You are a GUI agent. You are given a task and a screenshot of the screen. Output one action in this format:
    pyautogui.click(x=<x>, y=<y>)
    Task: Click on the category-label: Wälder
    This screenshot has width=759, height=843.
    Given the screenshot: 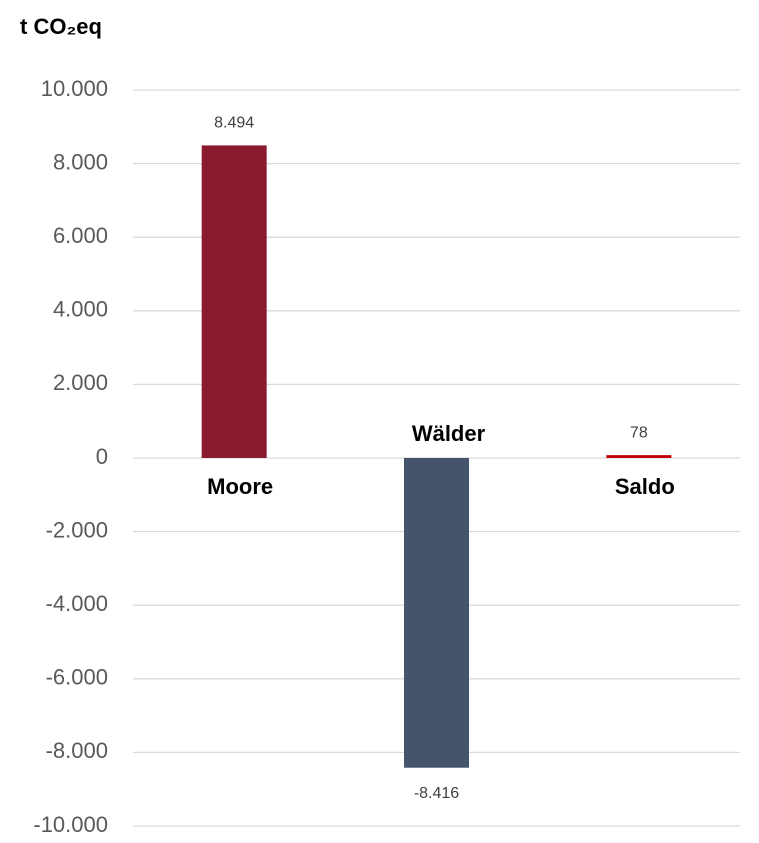 What is the action you would take?
    pyautogui.click(x=449, y=433)
    